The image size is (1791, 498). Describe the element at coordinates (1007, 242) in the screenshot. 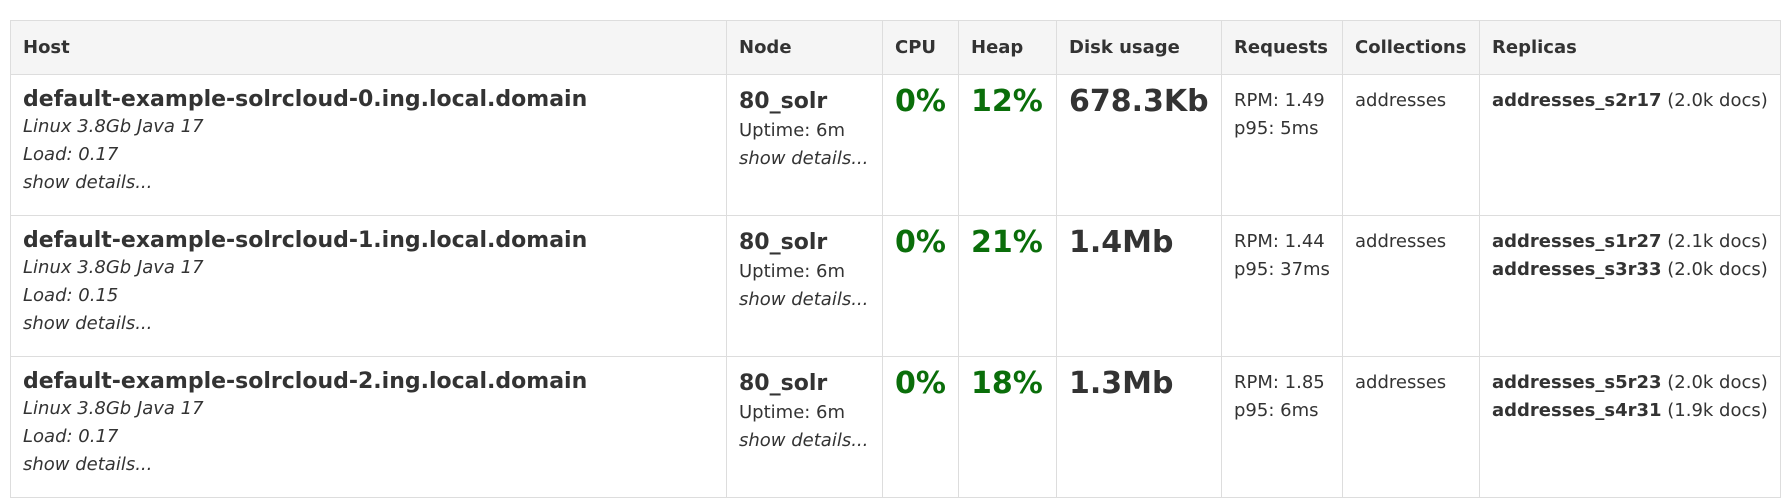

I see `heap-value: 21%` at that location.